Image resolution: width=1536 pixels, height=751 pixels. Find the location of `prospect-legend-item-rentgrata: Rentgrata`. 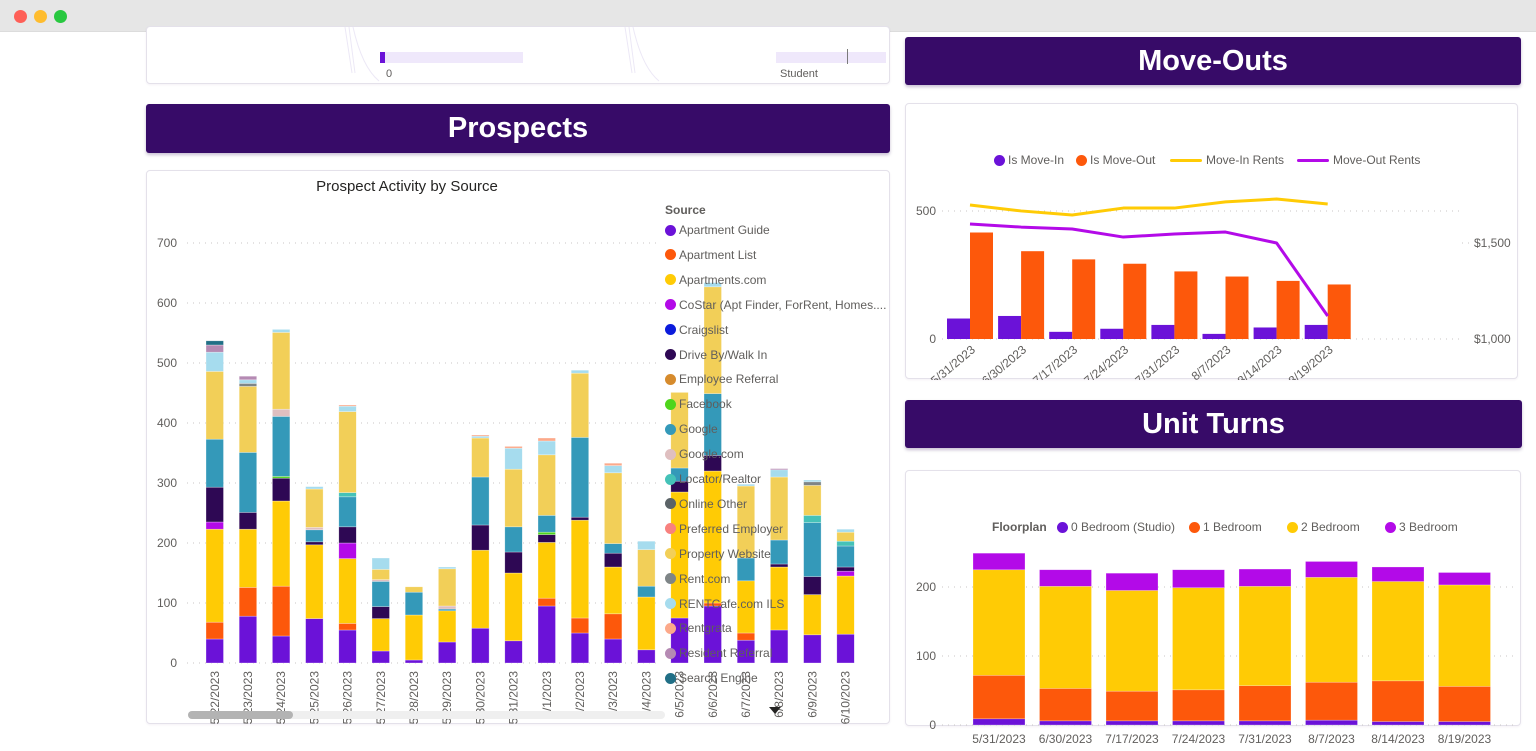

prospect-legend-item-rentgrata: Rentgrata is located at coordinates (698, 628).